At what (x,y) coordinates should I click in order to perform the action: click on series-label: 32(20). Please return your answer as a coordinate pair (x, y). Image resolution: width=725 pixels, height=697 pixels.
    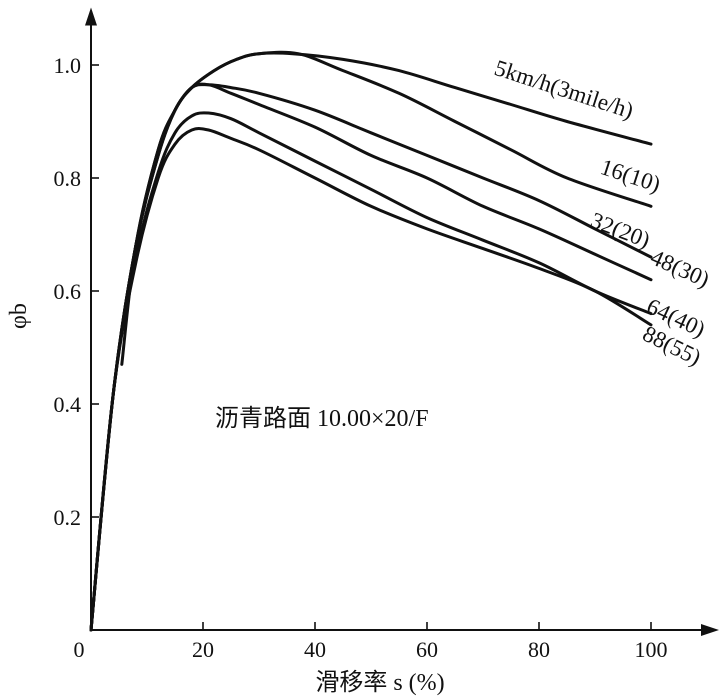
    Looking at the image, I should click on (620, 229).